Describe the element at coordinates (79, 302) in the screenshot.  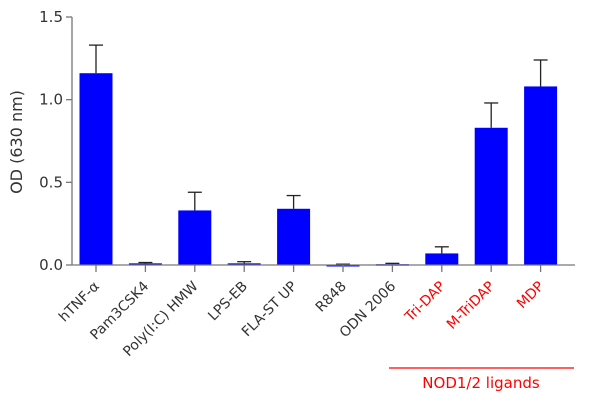
I see `x-category-label: hTNF-α` at that location.